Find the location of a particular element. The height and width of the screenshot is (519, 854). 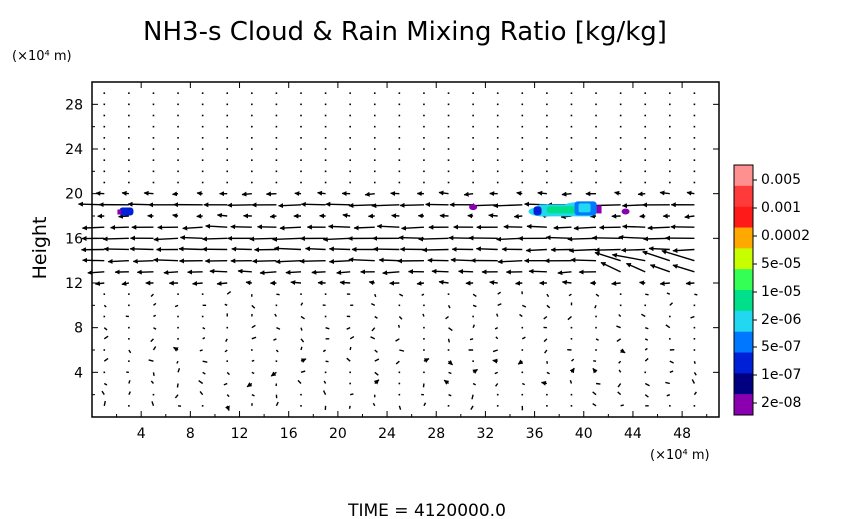

x-tick-label: 36 is located at coordinates (535, 434).